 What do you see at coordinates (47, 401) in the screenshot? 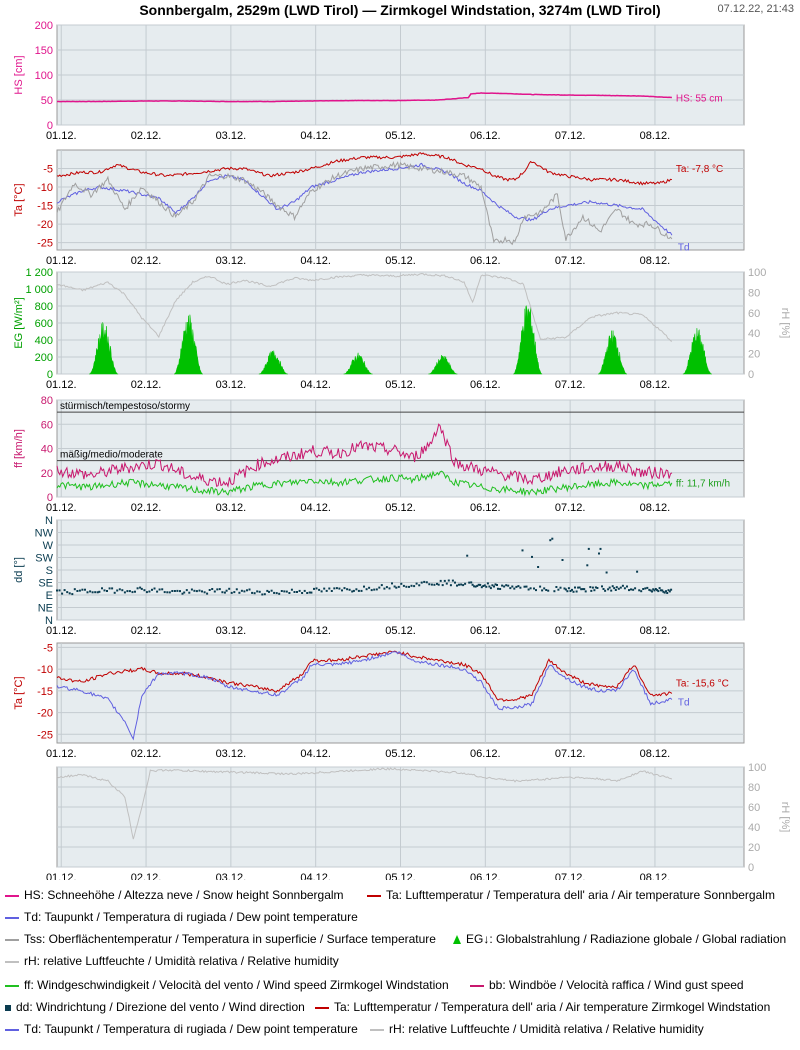
I see `panel-3-ytick-label: 80` at bounding box center [47, 401].